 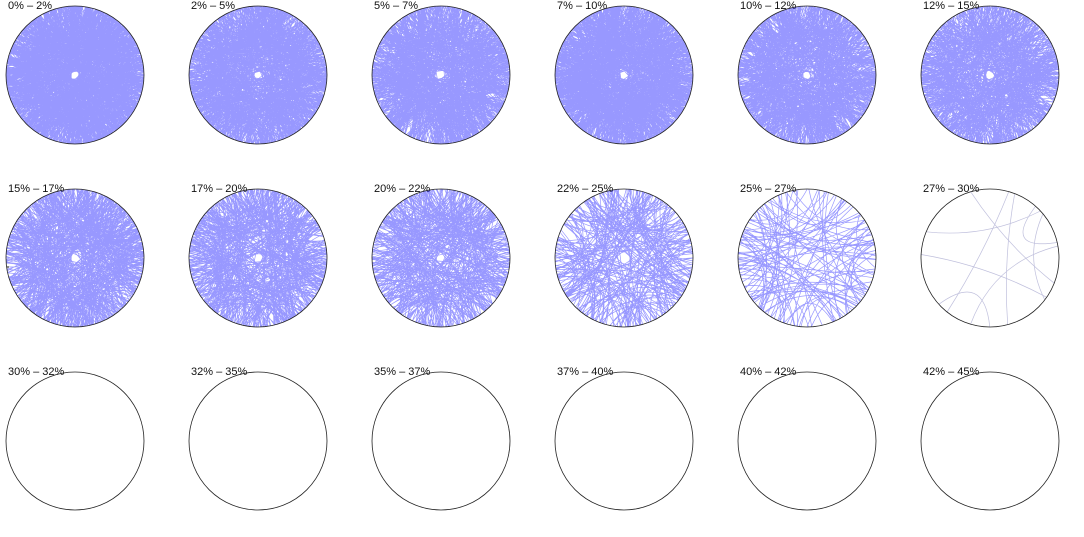 What do you see at coordinates (36, 189) in the screenshot?
I see `panel-label: 15% – 17%` at bounding box center [36, 189].